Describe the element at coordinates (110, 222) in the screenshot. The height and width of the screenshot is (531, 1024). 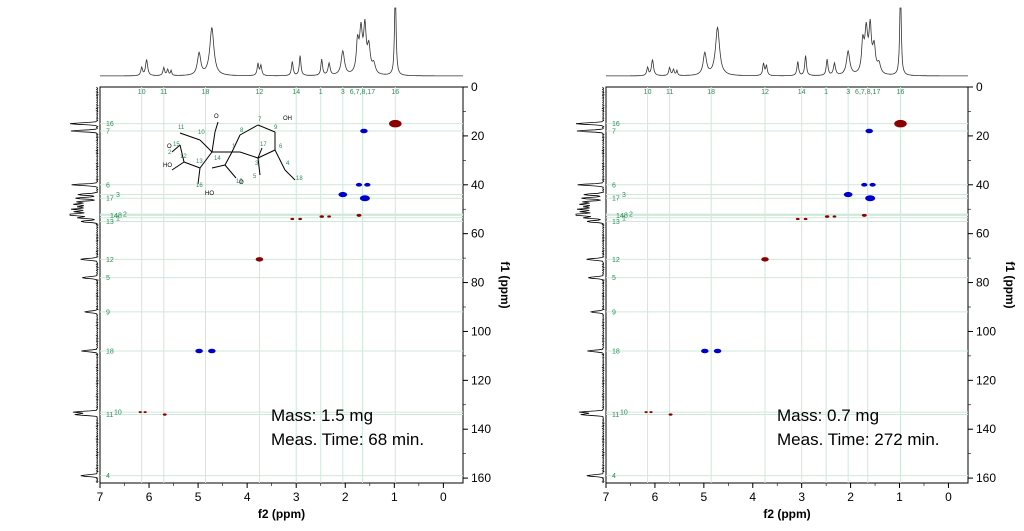
I see `left-peak-label: 13` at that location.